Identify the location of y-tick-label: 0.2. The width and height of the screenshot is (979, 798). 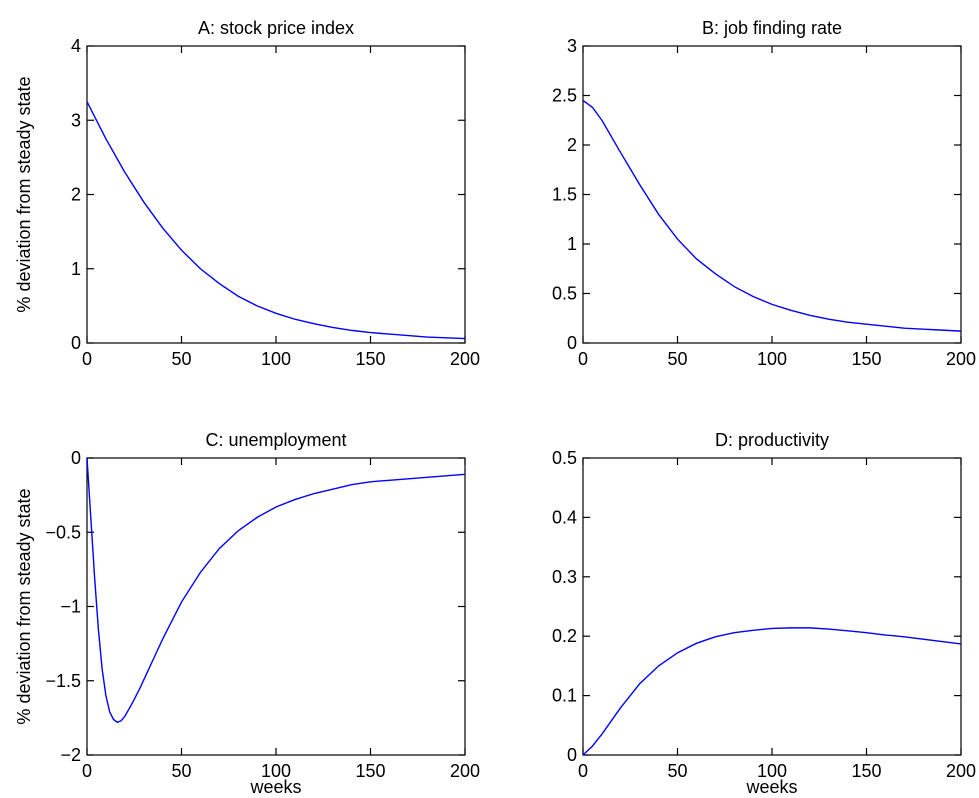
(564, 636).